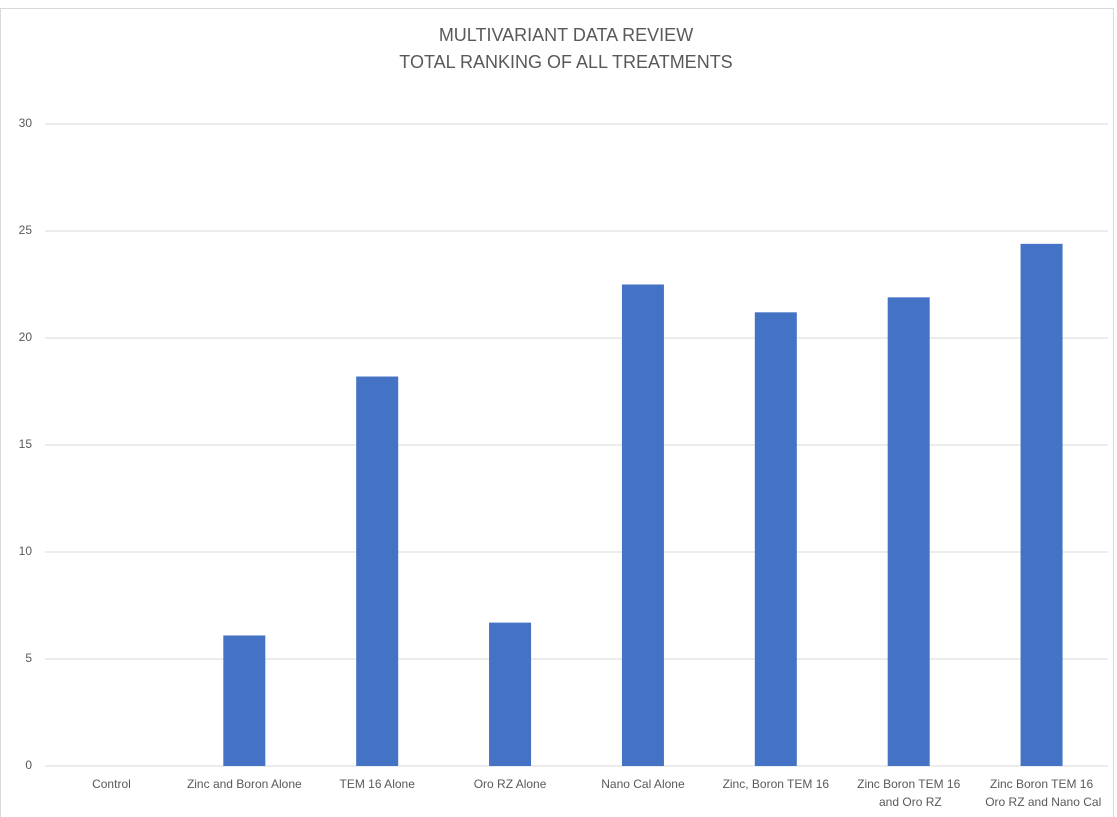 Image resolution: width=1117 pixels, height=817 pixels. I want to click on x-tick-label: Zinc and Boron Alone, so click(244, 784).